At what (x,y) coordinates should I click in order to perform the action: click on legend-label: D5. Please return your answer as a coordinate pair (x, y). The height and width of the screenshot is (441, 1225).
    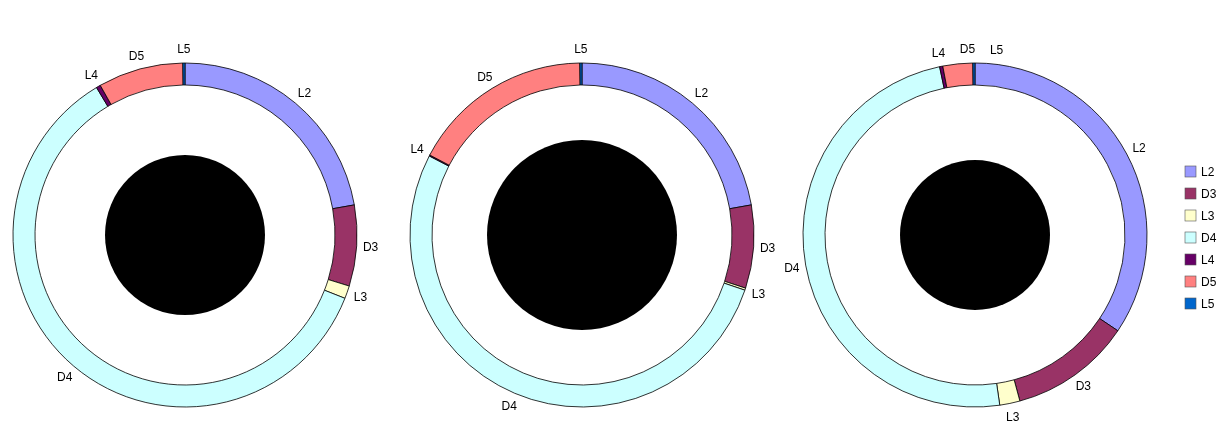
    Looking at the image, I should click on (1209, 282).